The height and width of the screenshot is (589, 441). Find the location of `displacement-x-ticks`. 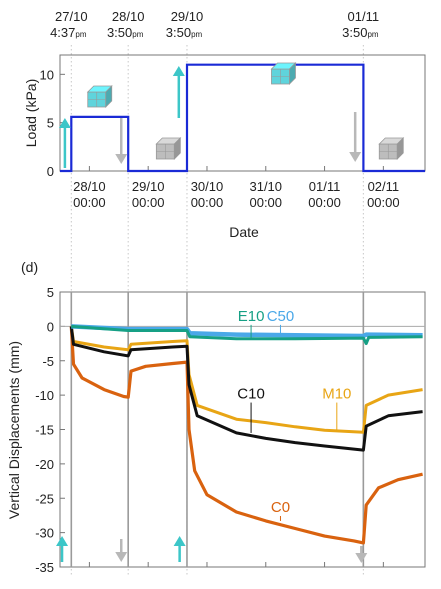

displacement-x-ticks is located at coordinates (236, 564).